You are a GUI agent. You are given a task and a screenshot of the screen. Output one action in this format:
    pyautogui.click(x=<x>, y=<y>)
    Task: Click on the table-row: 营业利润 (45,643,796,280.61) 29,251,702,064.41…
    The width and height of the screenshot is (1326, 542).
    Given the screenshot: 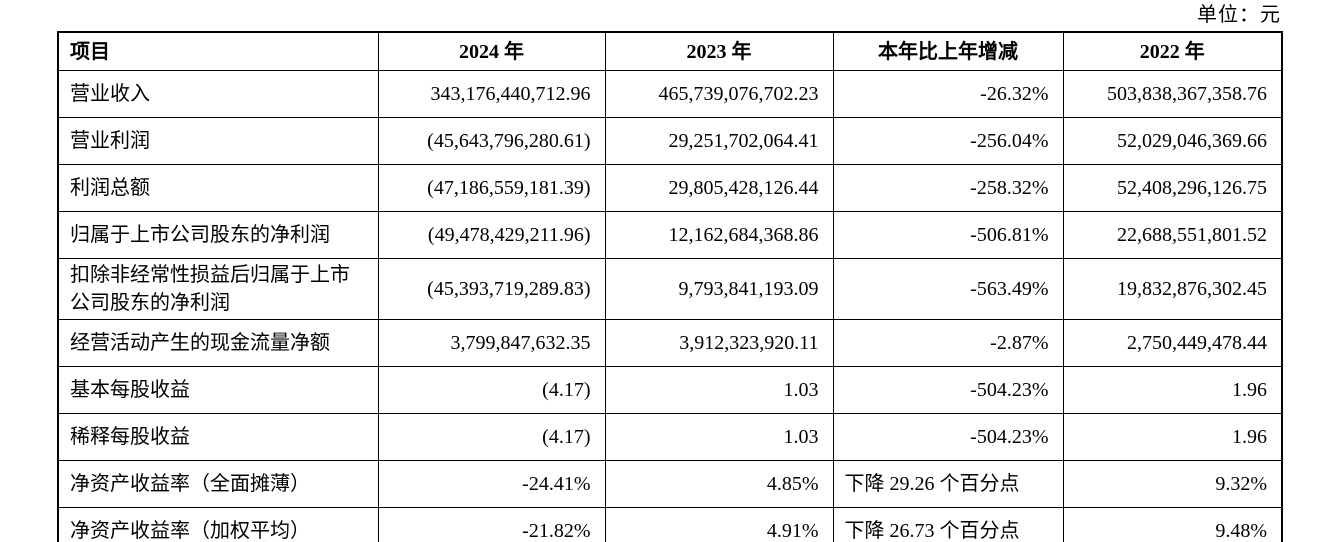 What is the action you would take?
    pyautogui.click(x=670, y=141)
    